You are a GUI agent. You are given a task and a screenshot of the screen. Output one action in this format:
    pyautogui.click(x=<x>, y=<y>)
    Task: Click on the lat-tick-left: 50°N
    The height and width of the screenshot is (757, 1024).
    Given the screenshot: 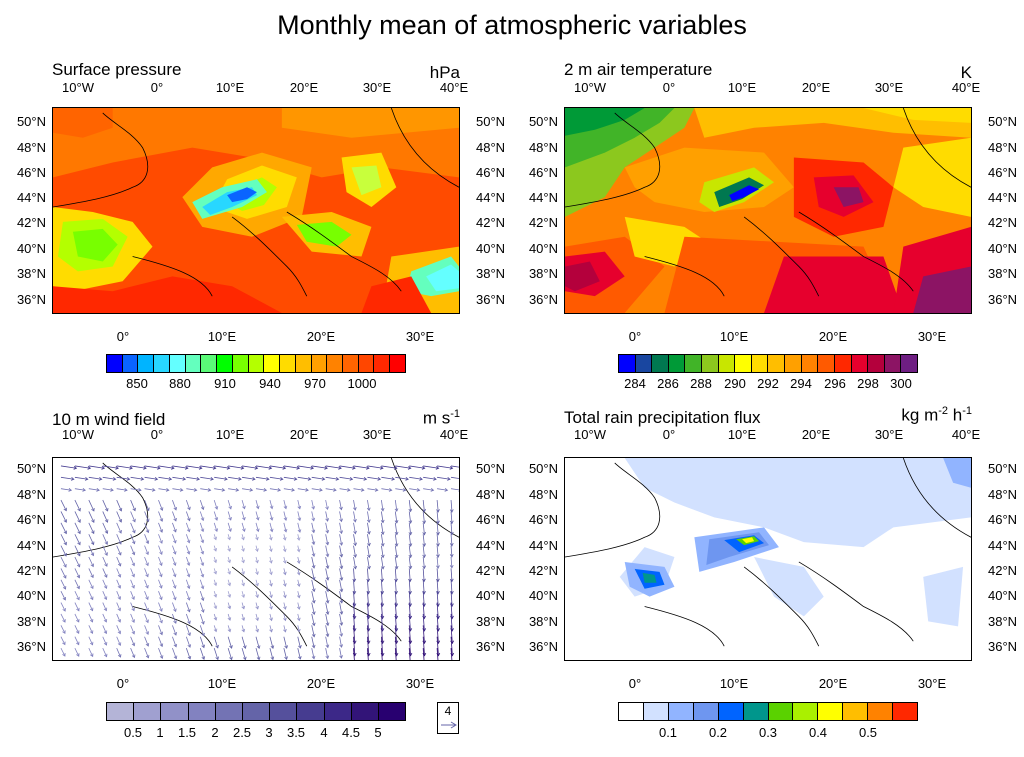 What is the action you would take?
    pyautogui.click(x=31, y=121)
    